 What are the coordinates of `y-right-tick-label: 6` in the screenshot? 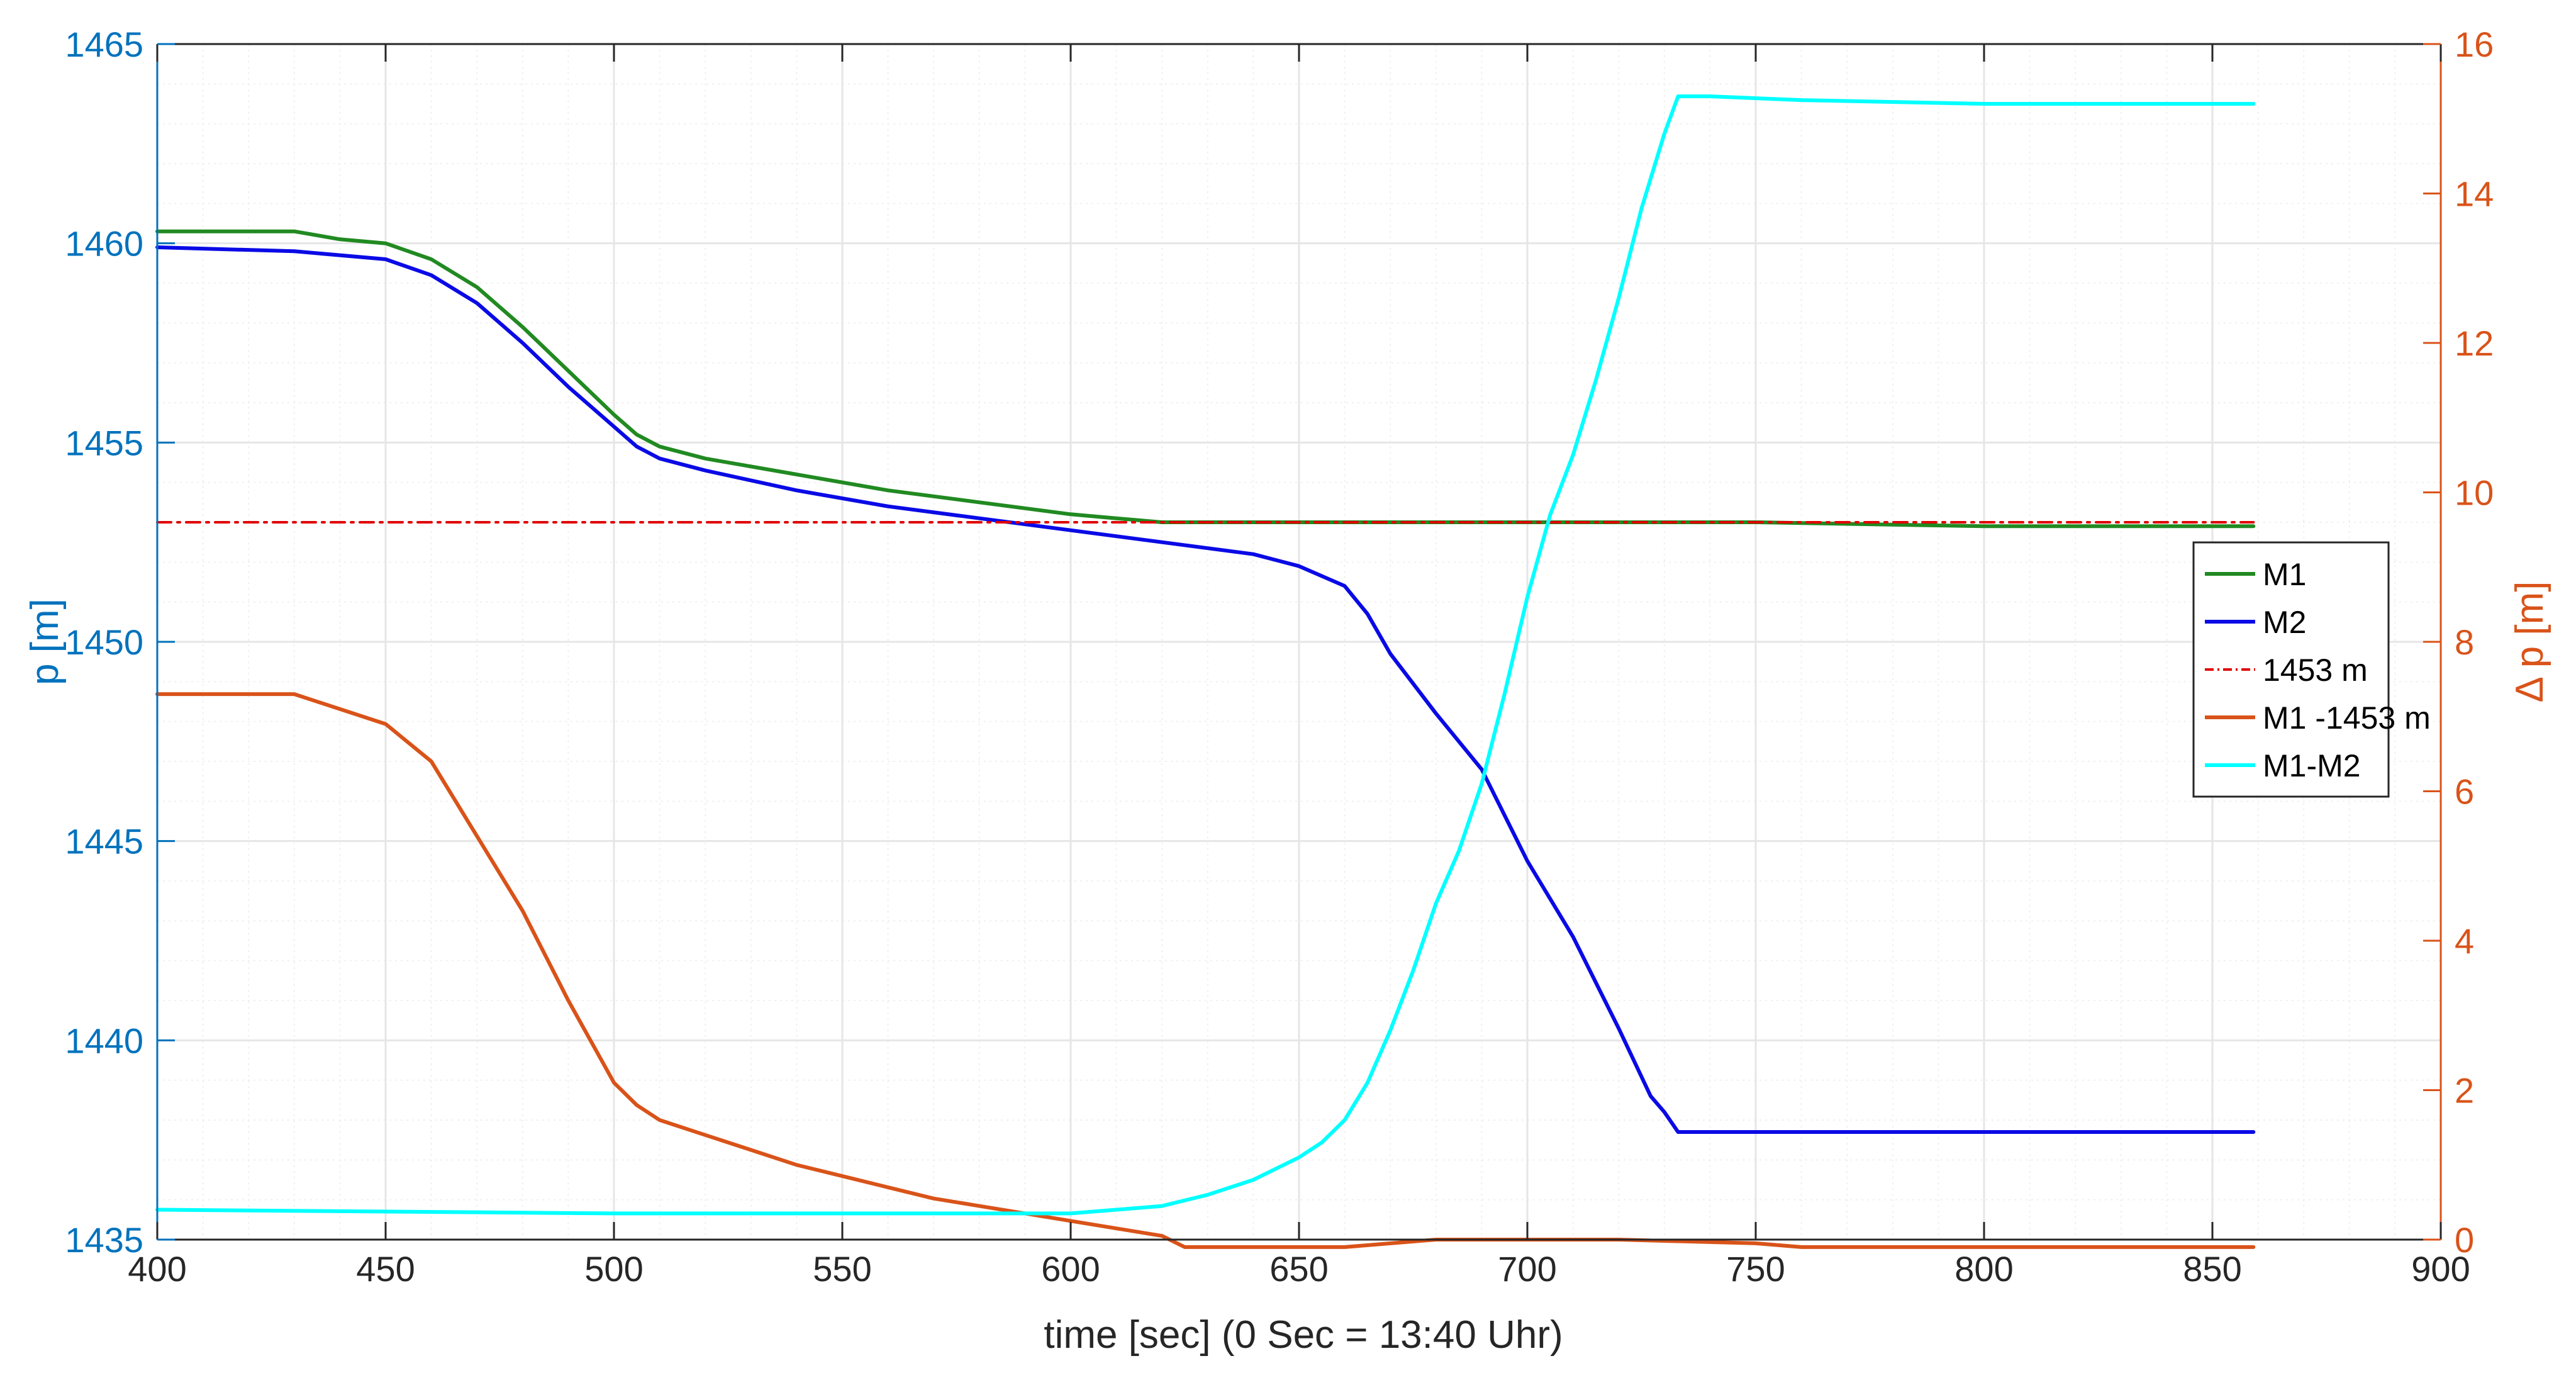 It's located at (2464, 792).